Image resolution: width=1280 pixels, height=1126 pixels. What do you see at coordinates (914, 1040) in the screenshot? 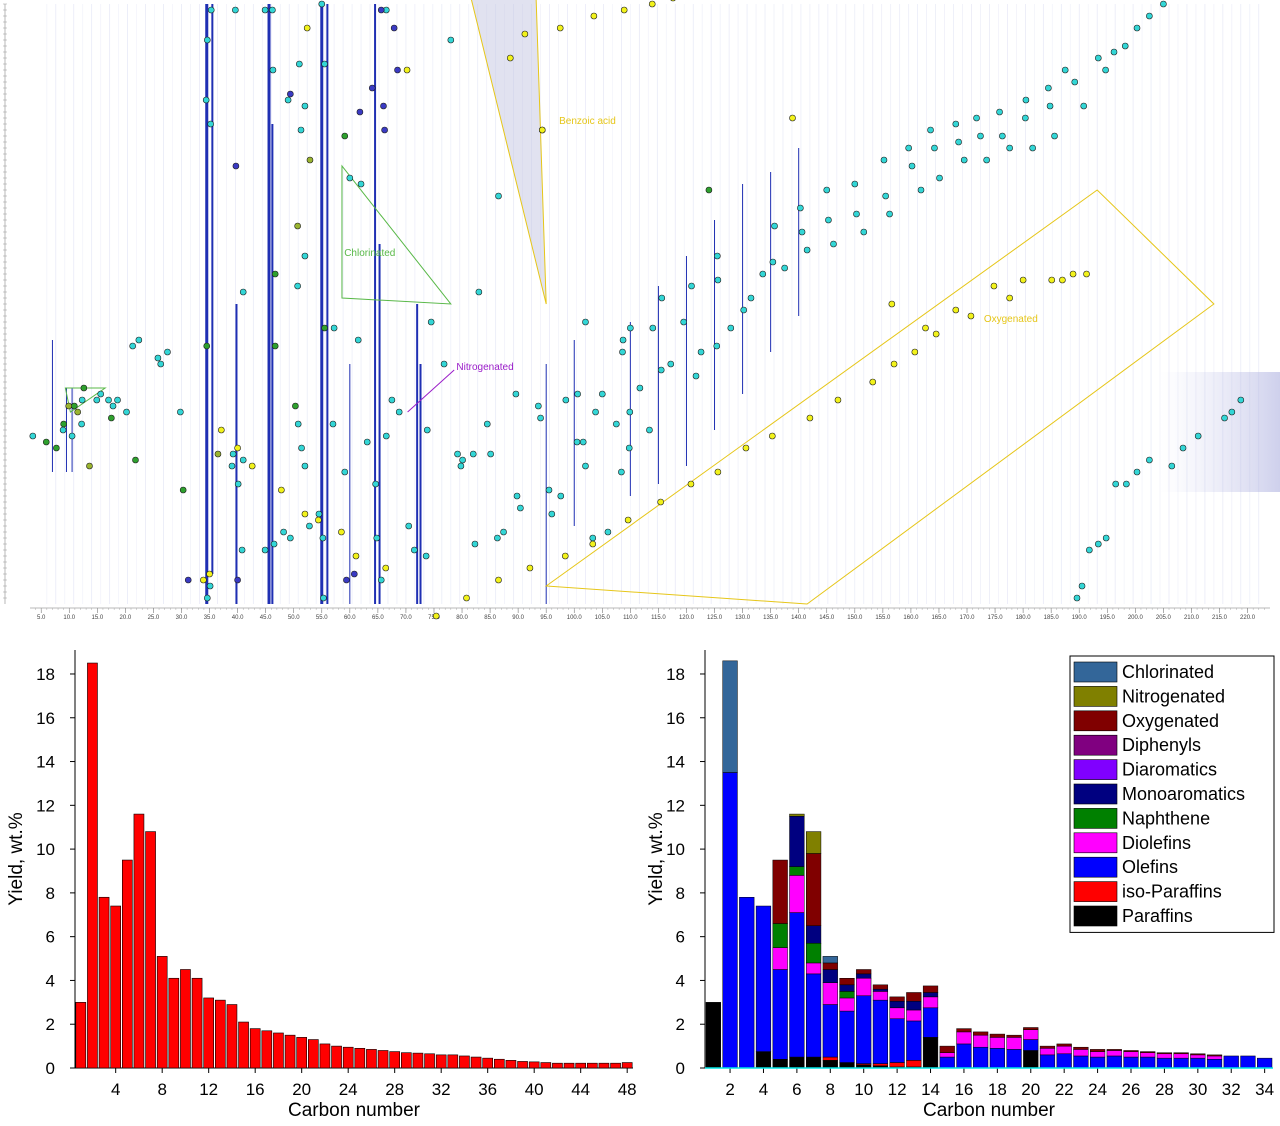
I see `bar-segment-olefins-c13` at bounding box center [914, 1040].